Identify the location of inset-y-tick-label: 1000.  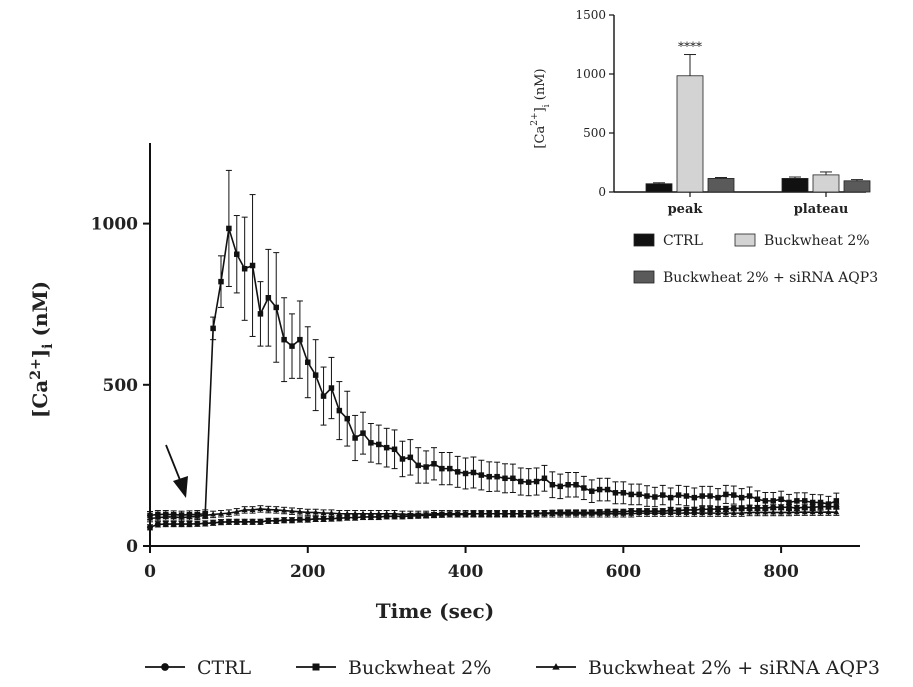
(590, 74).